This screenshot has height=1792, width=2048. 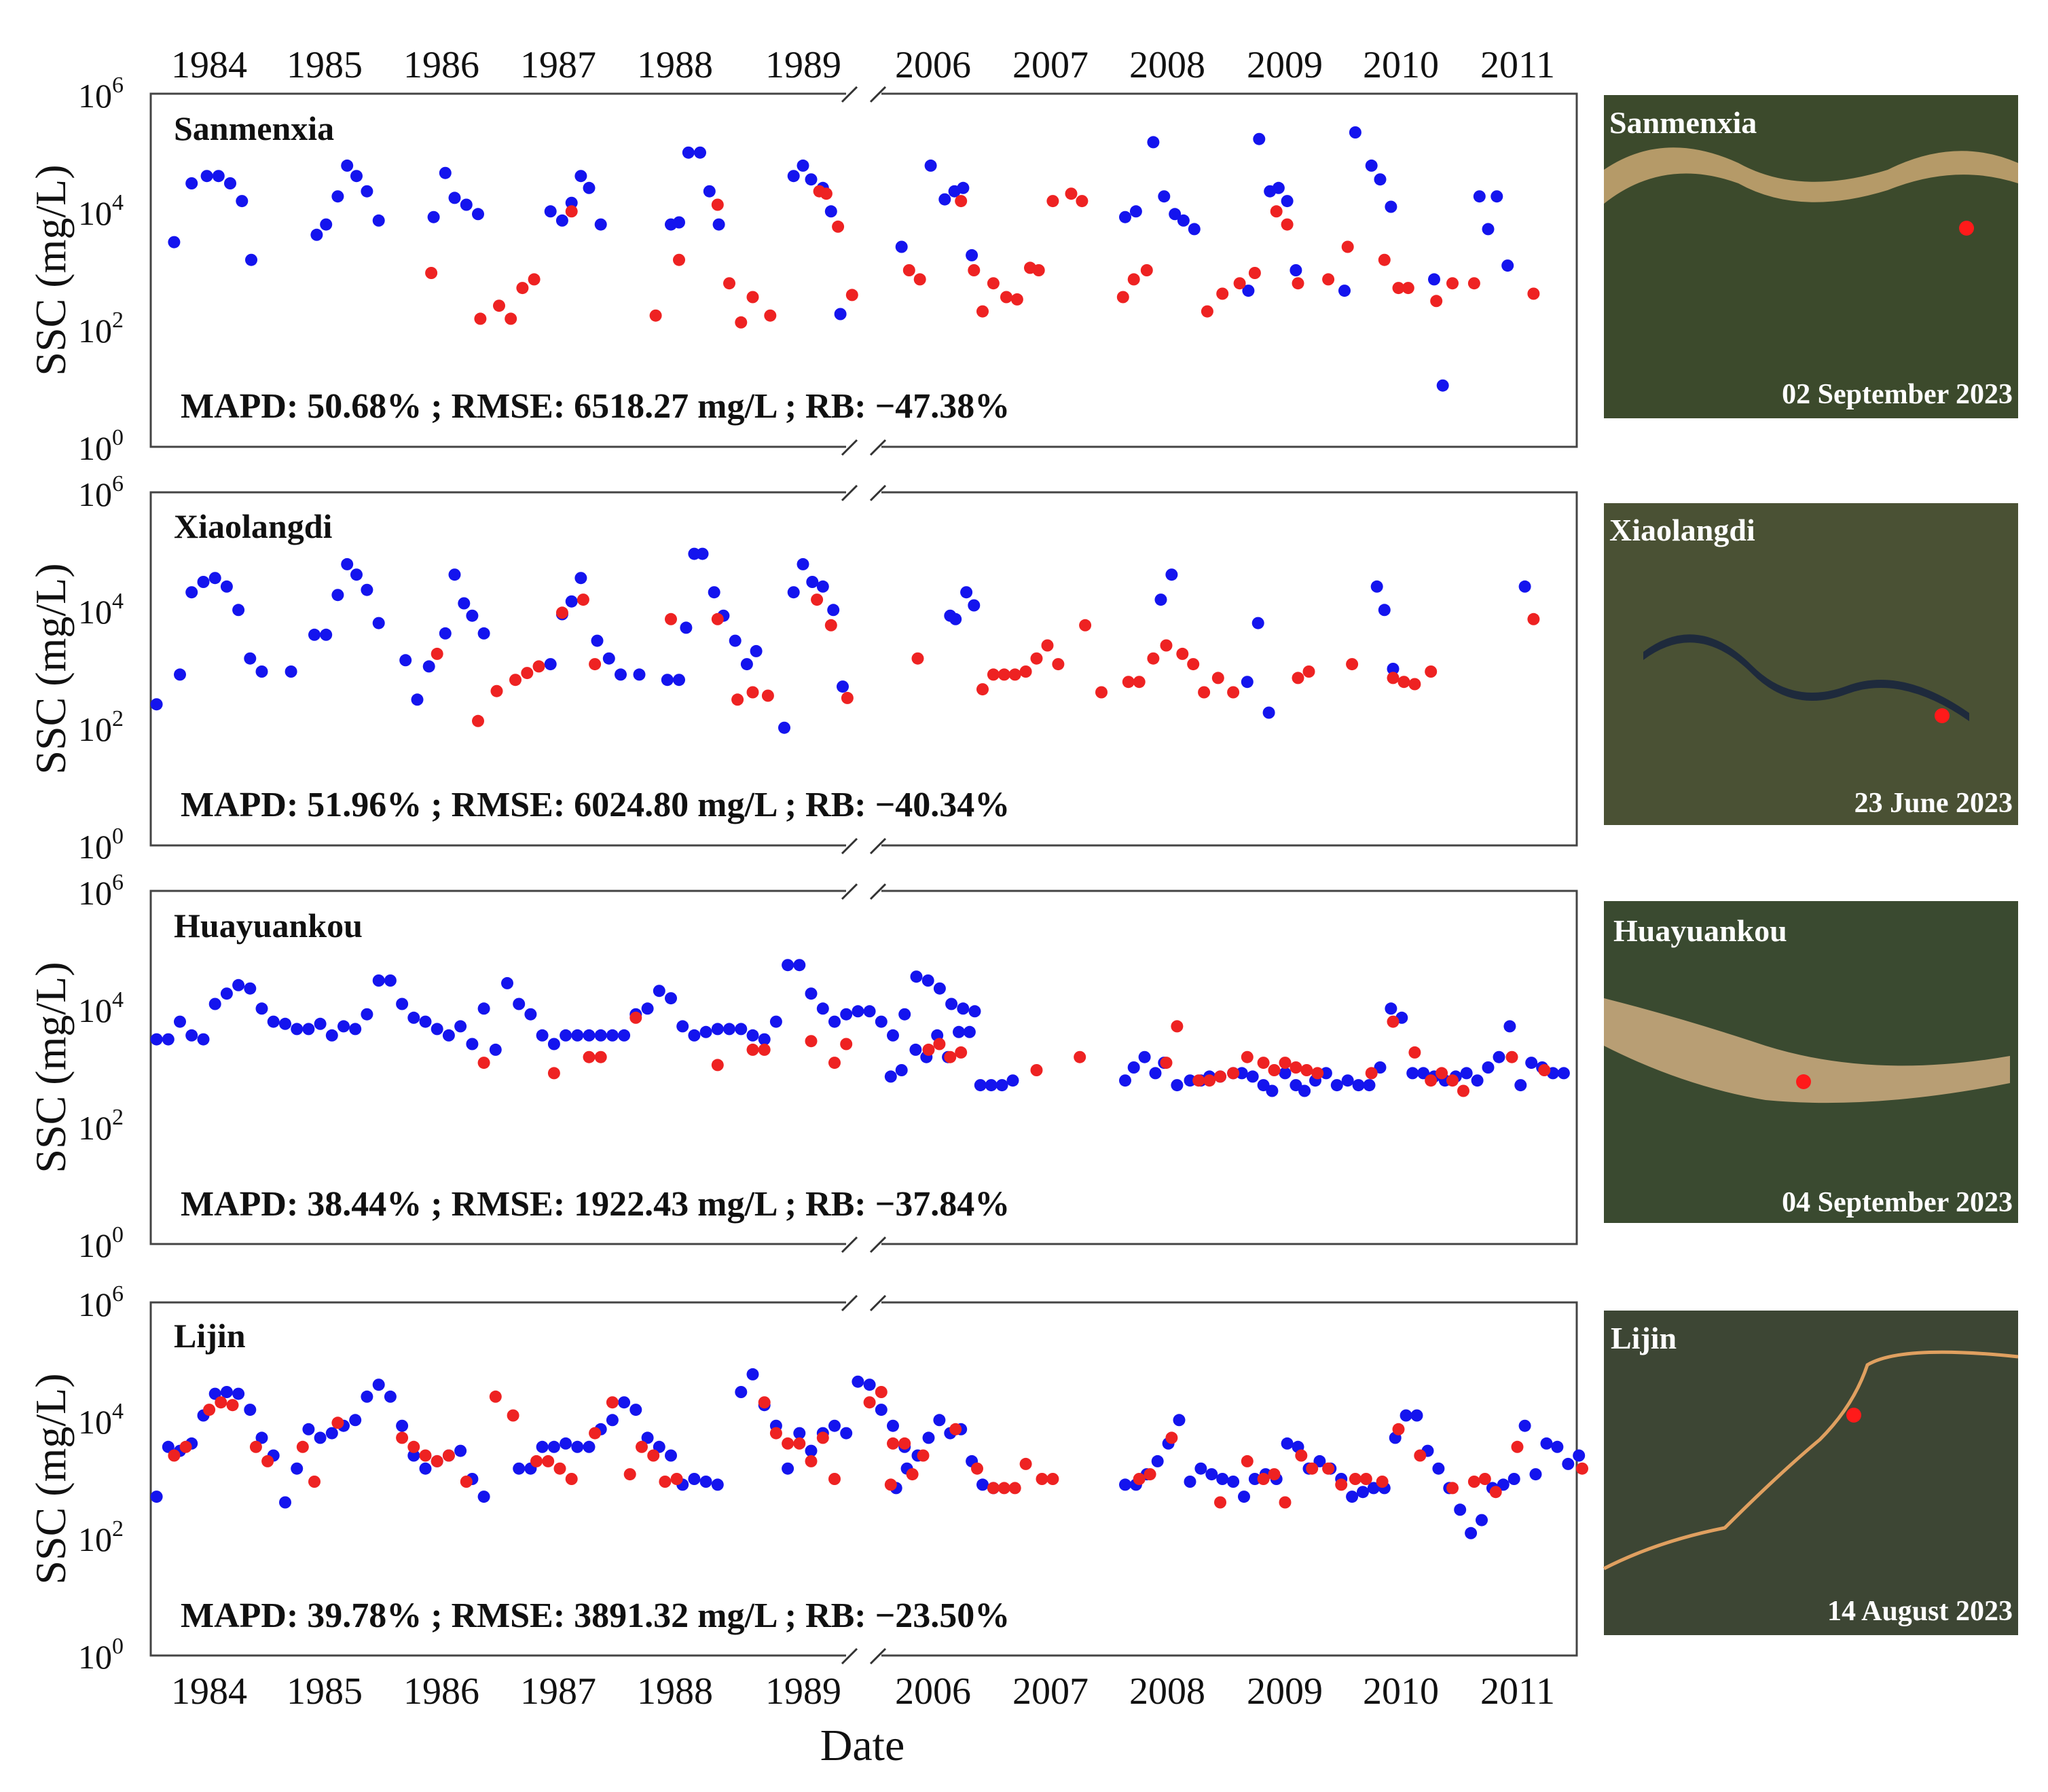 What do you see at coordinates (1517, 1691) in the screenshot?
I see `bottom-year-tick: 2011` at bounding box center [1517, 1691].